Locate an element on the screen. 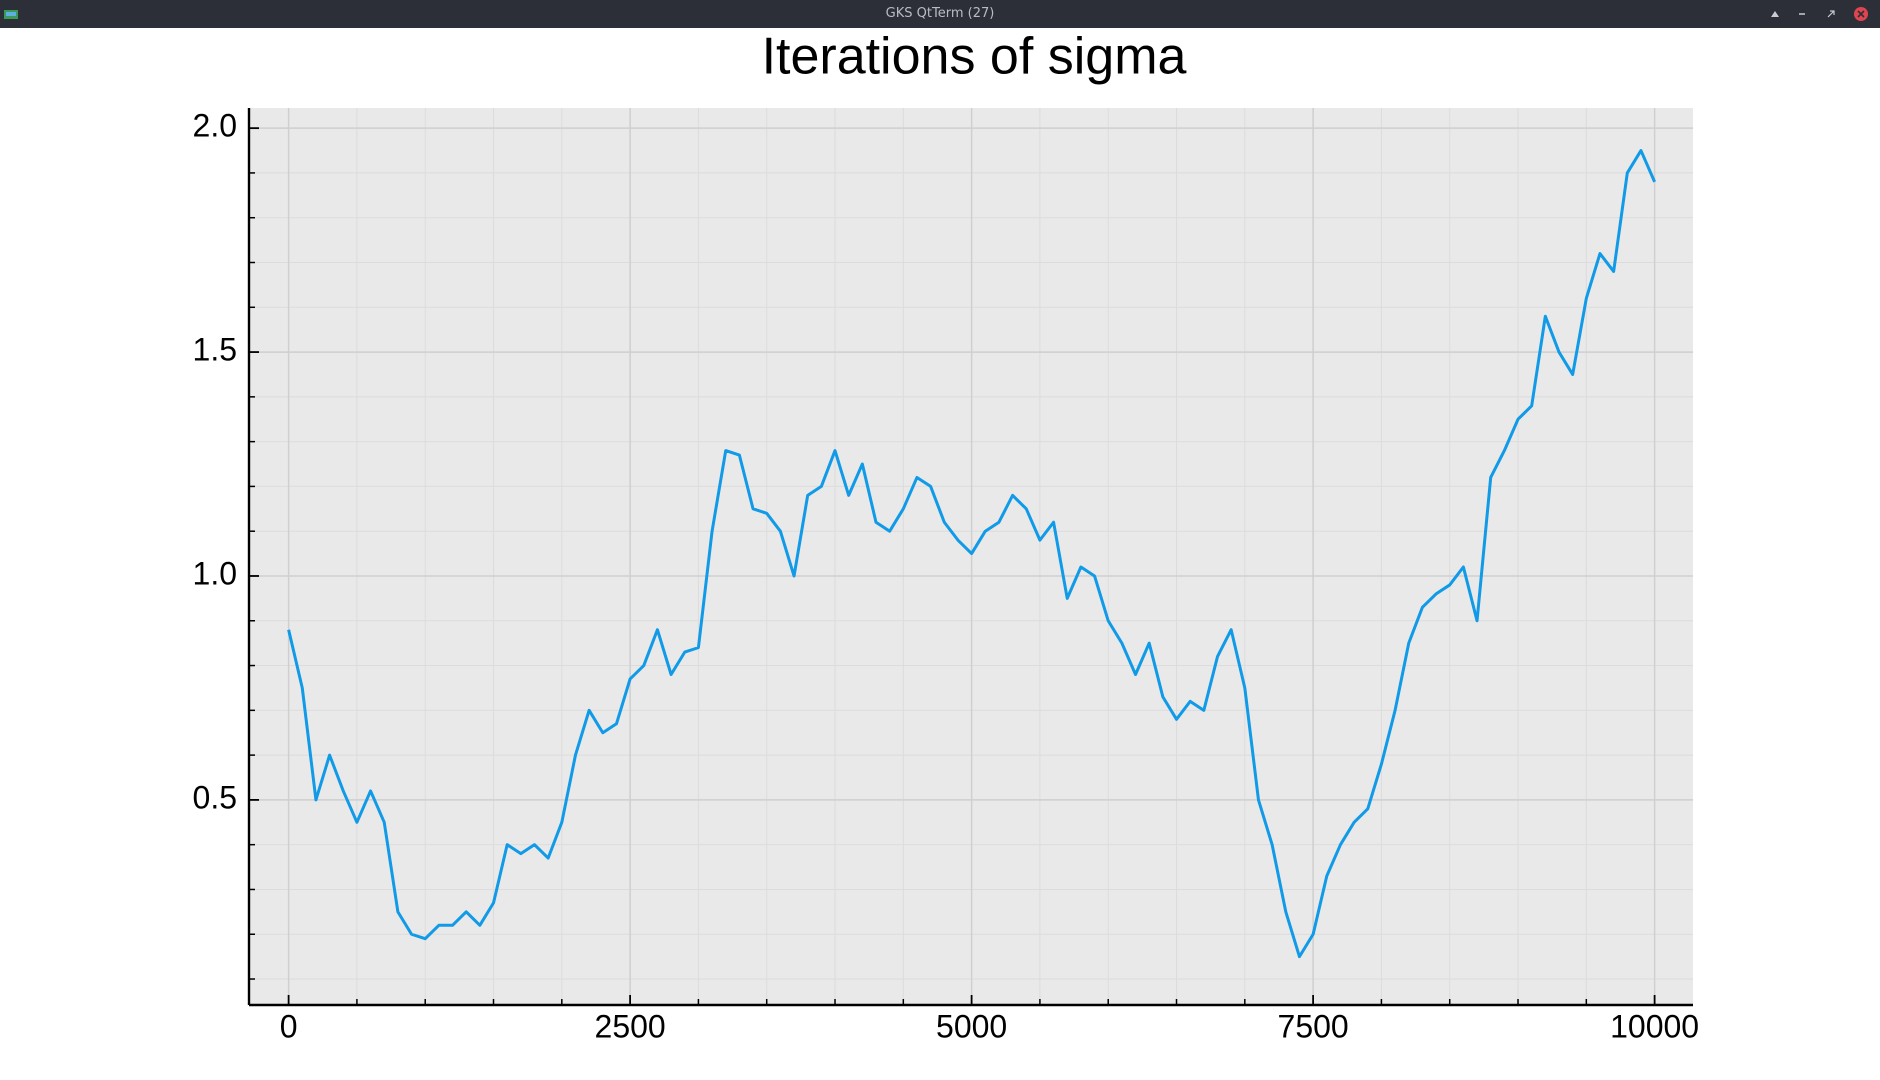 The height and width of the screenshot is (1080, 1880). y-tick-label: 0.5 is located at coordinates (215, 797).